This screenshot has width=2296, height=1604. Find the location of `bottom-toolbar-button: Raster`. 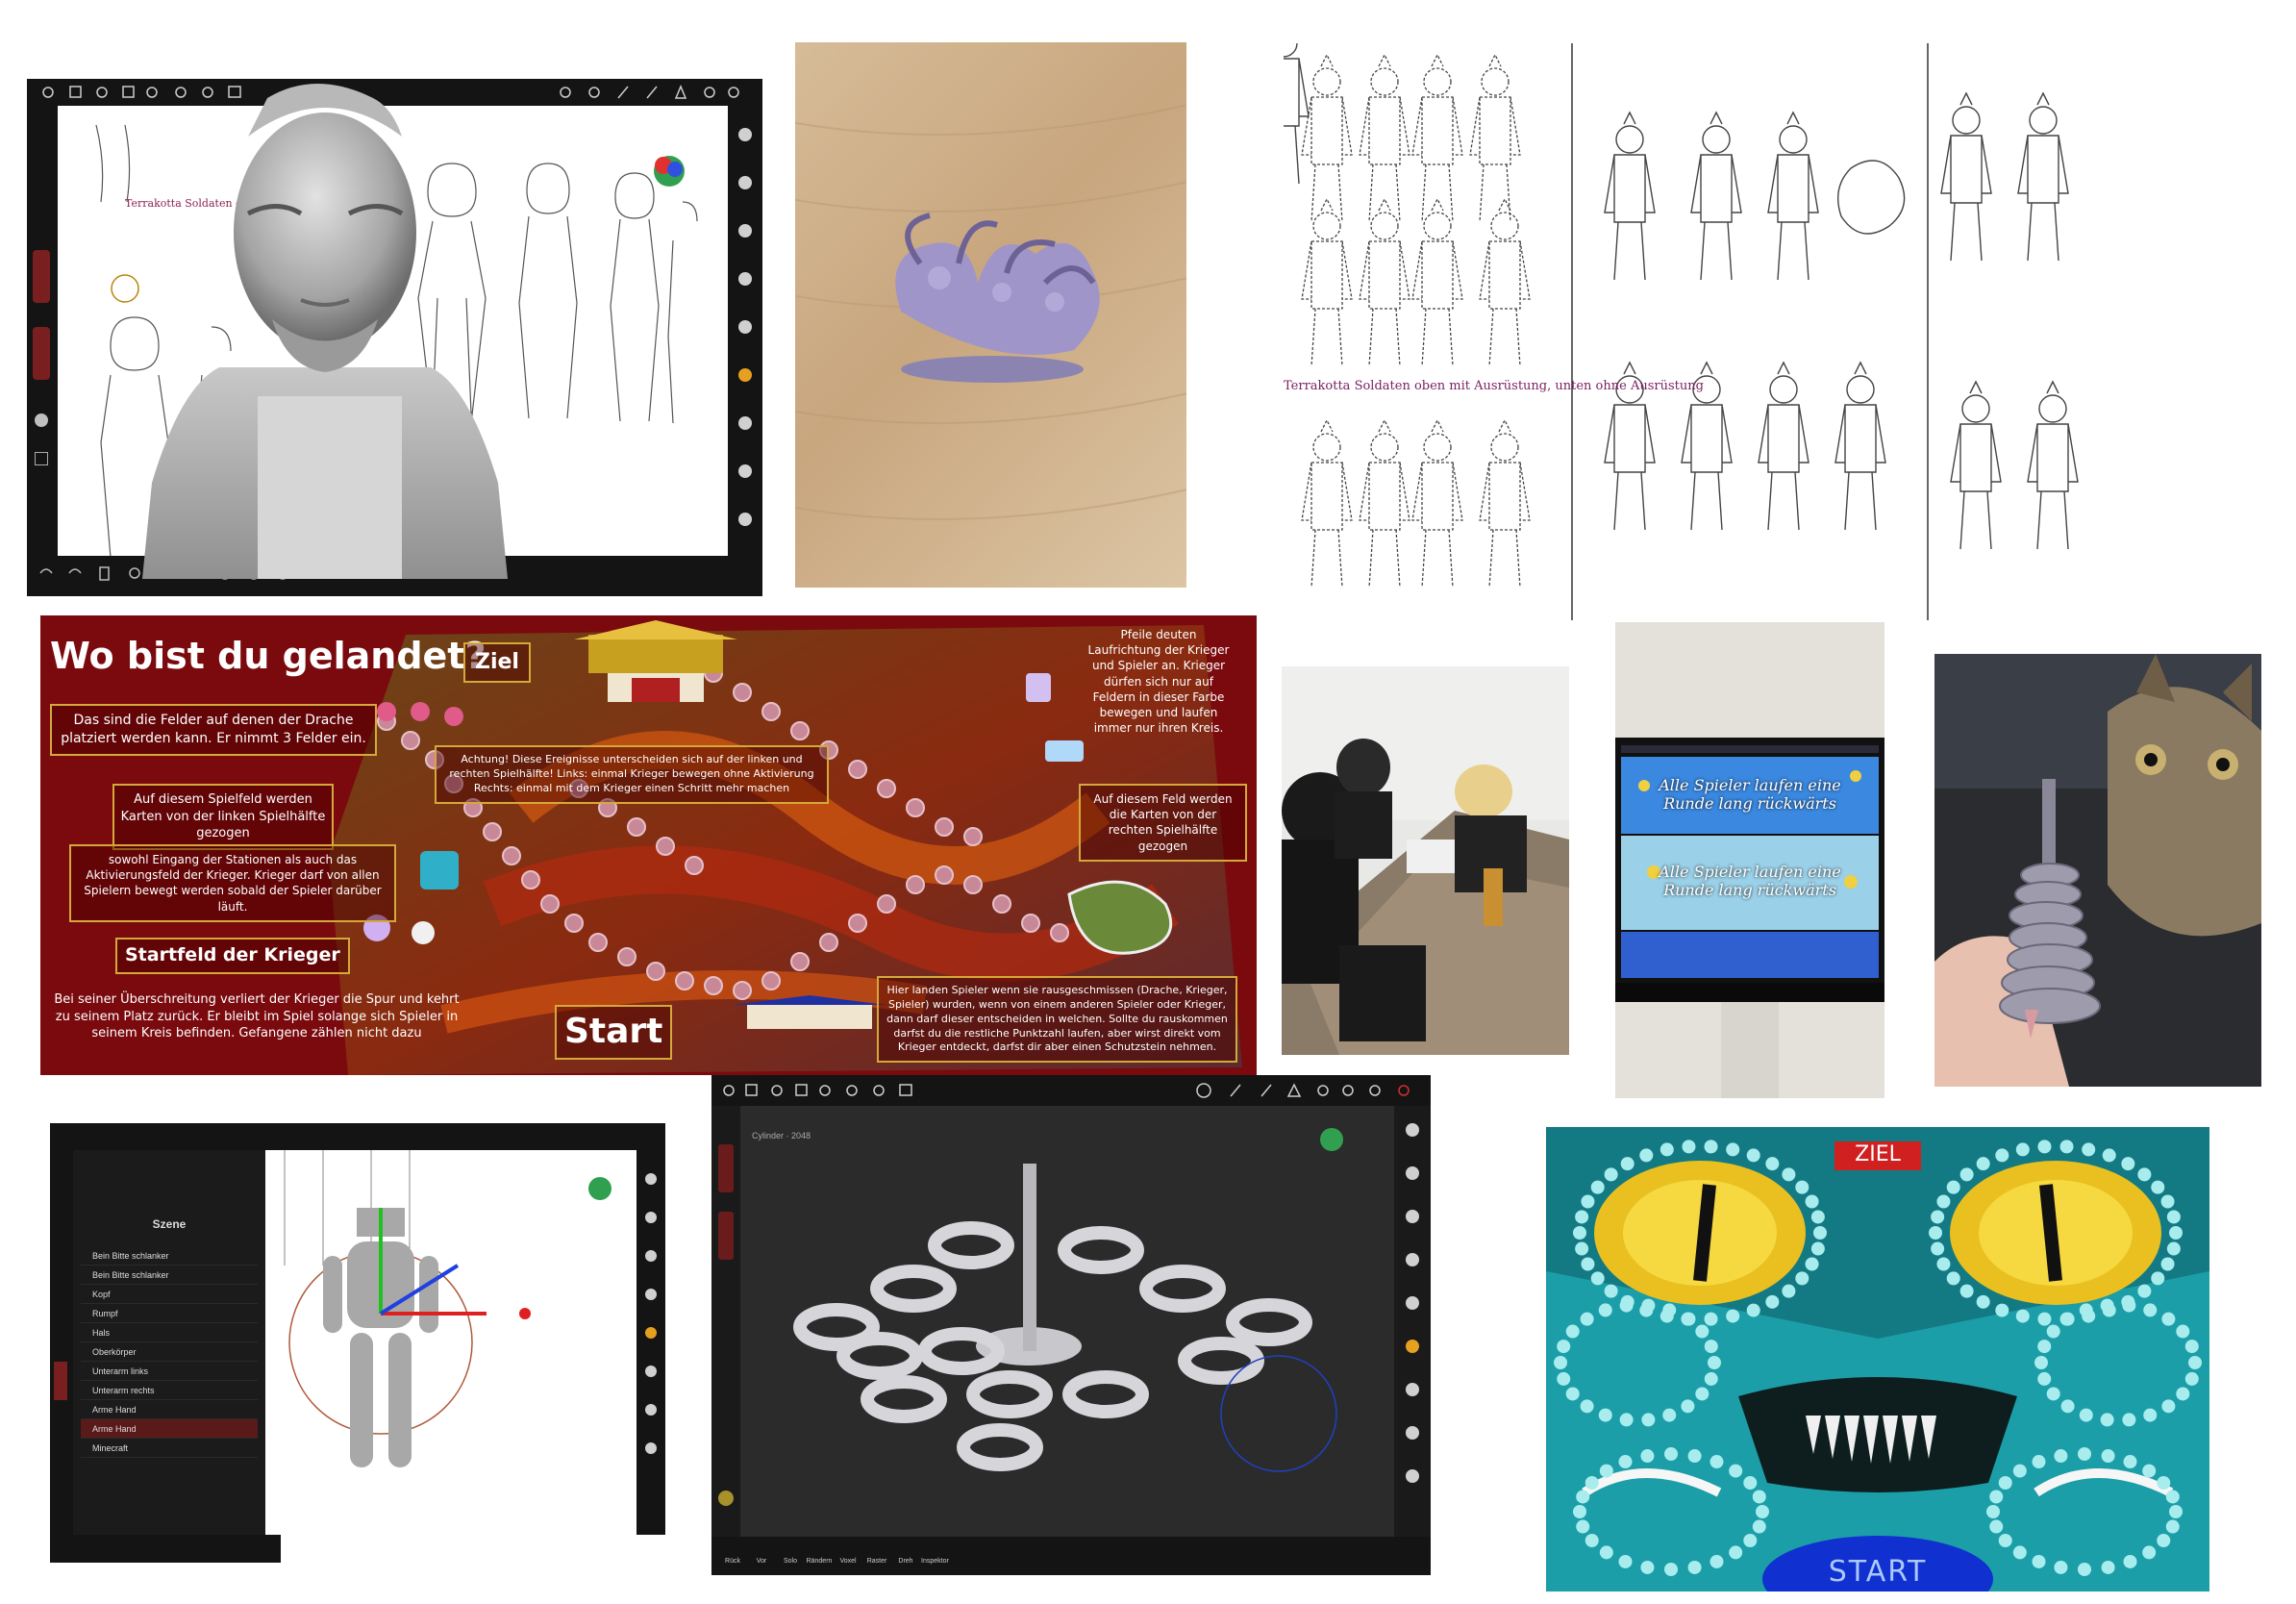

bottom-toolbar-button: Raster is located at coordinates (876, 1561).